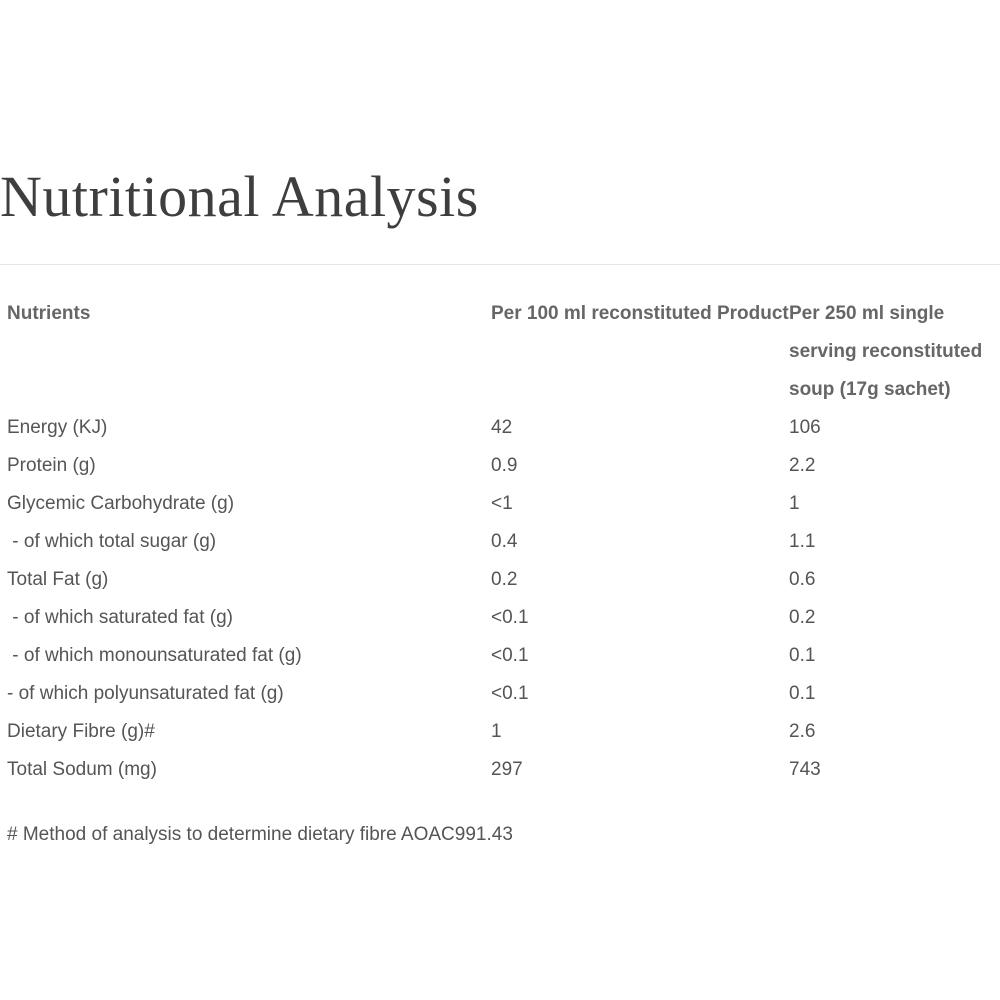 The height and width of the screenshot is (1000, 1000). What do you see at coordinates (802, 579) in the screenshot?
I see `value-per-250ml: 0.6` at bounding box center [802, 579].